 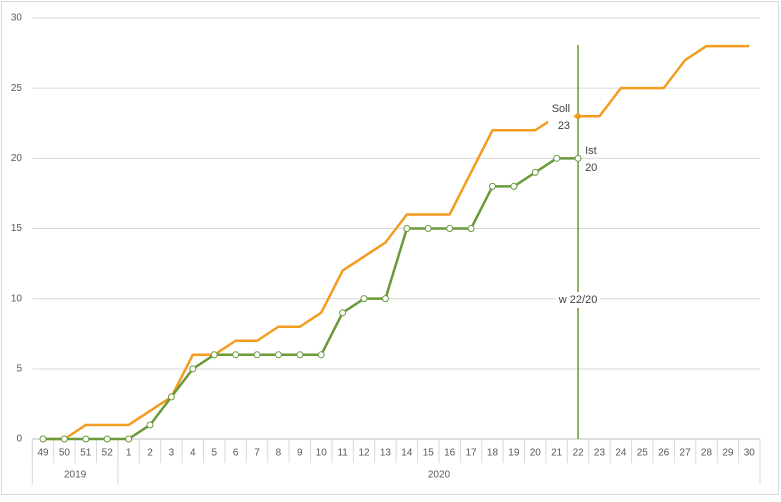 I want to click on x-tick-label: 29, so click(x=728, y=453).